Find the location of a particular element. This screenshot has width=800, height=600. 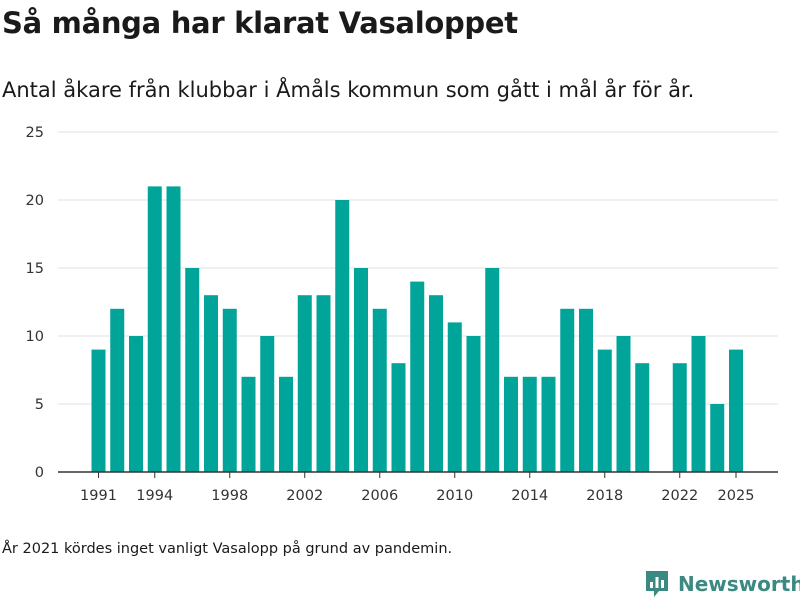

y-tick-label: 10 is located at coordinates (35, 337).